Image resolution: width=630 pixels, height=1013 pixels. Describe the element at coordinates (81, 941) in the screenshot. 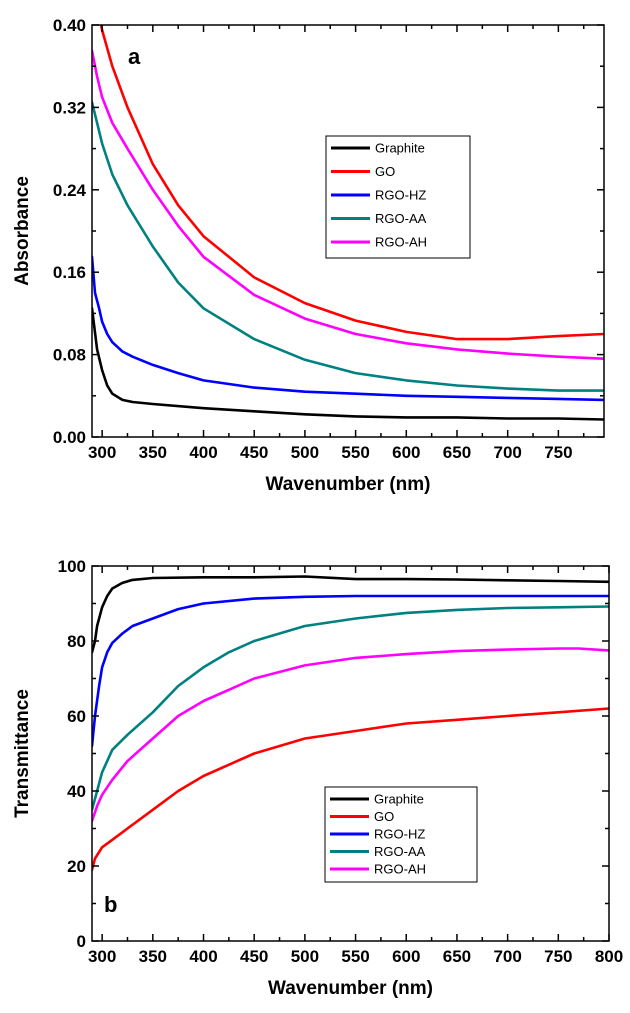

I see `y-tick-label: 0` at that location.